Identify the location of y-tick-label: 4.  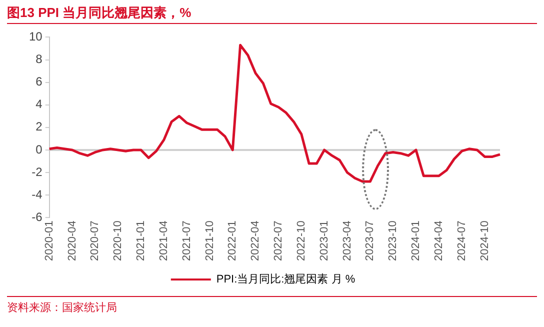
(39, 104).